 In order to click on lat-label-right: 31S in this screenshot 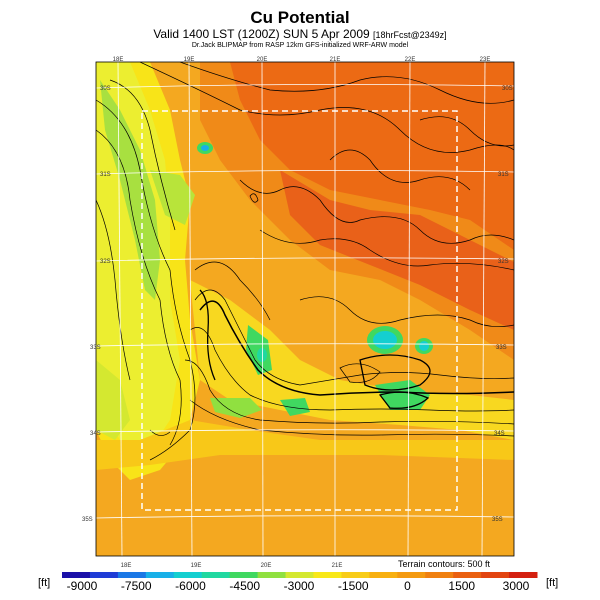, I will do `click(503, 175)`.